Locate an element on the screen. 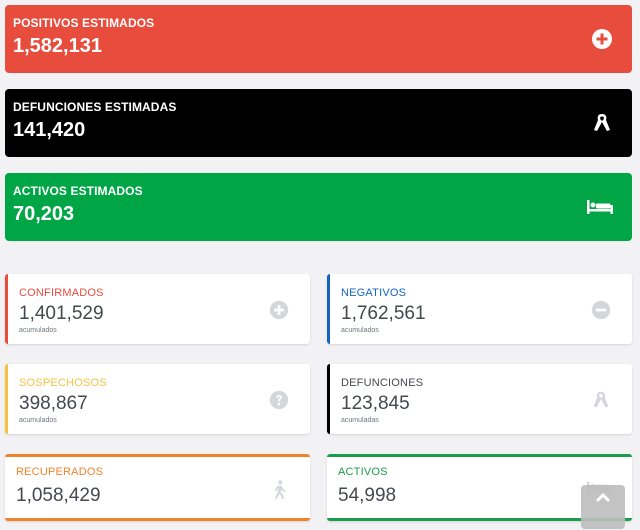 The width and height of the screenshot is (640, 530). card-value: 1,401,529 is located at coordinates (61, 313).